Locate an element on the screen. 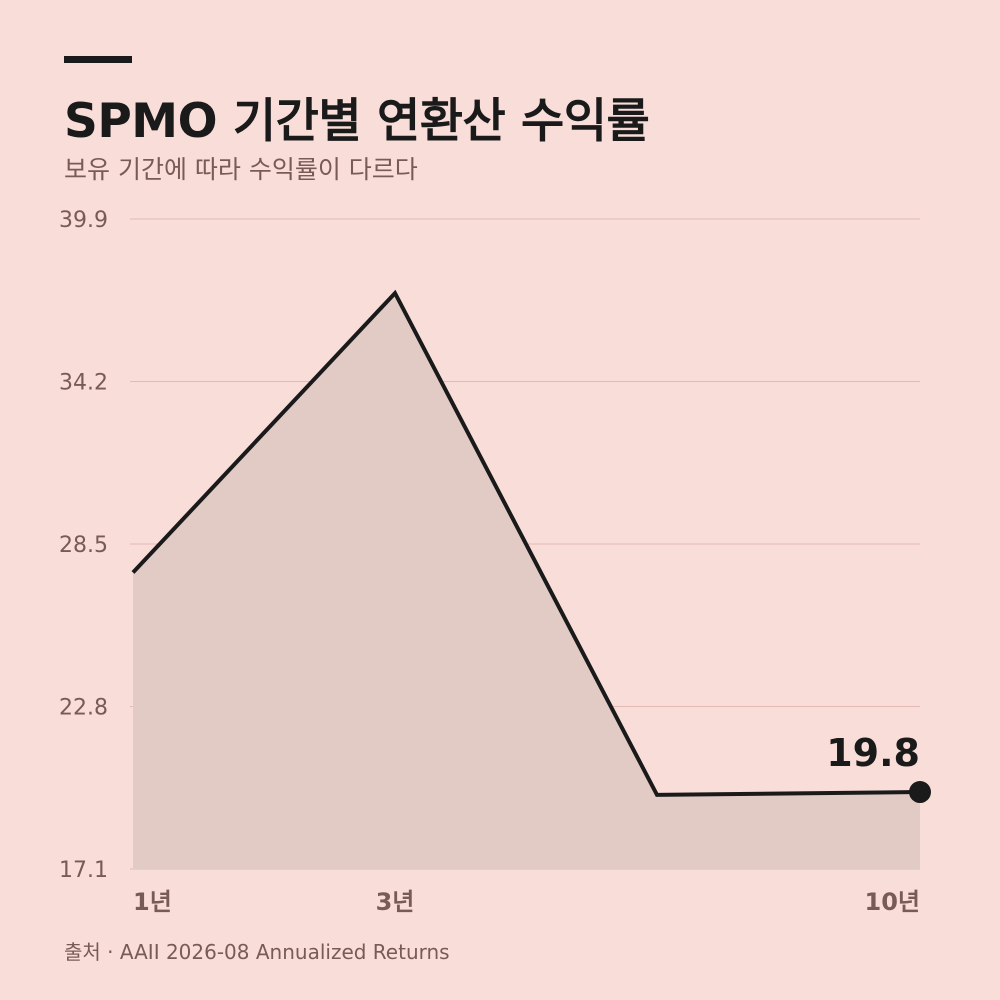  title-accent-bar is located at coordinates (98, 59).